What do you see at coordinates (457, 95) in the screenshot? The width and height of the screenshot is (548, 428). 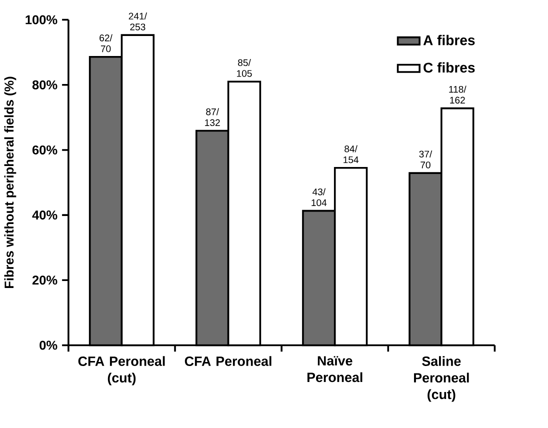 I see `data-label: 118/ 162` at bounding box center [457, 95].